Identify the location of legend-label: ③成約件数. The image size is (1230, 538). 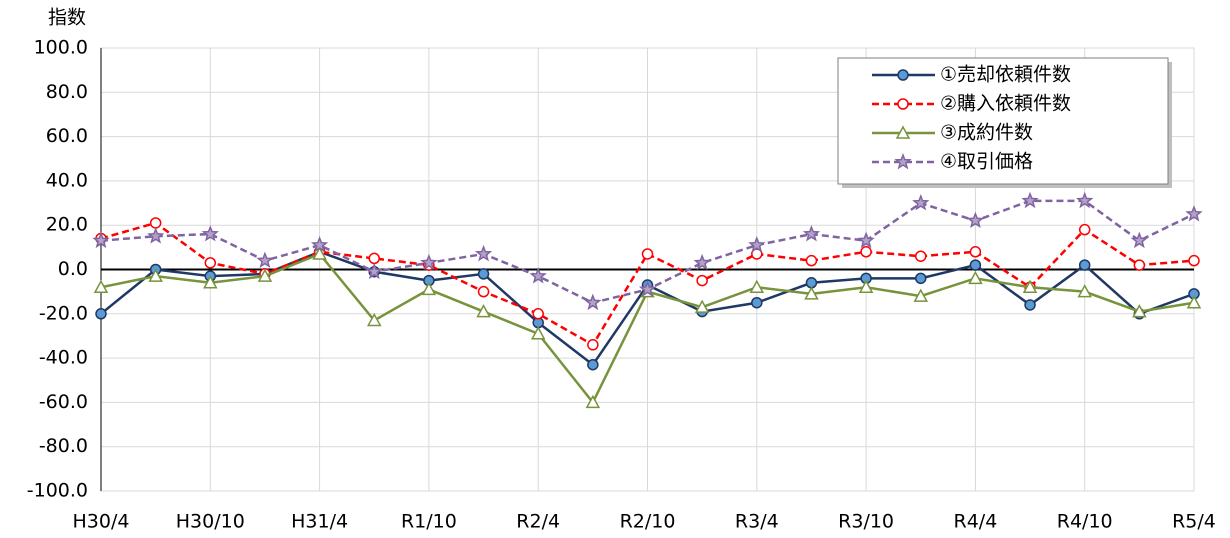
(986, 133).